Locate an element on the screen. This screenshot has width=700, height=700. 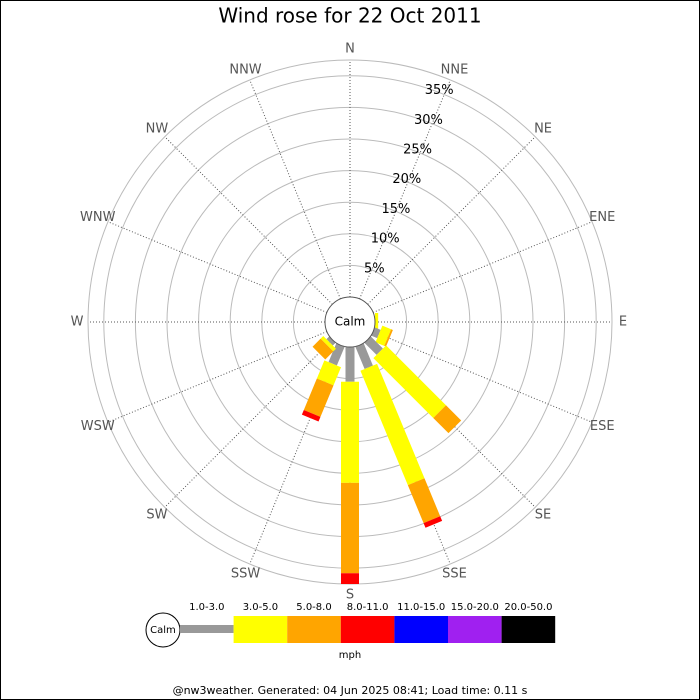
direction-label: WNW is located at coordinates (98, 217).